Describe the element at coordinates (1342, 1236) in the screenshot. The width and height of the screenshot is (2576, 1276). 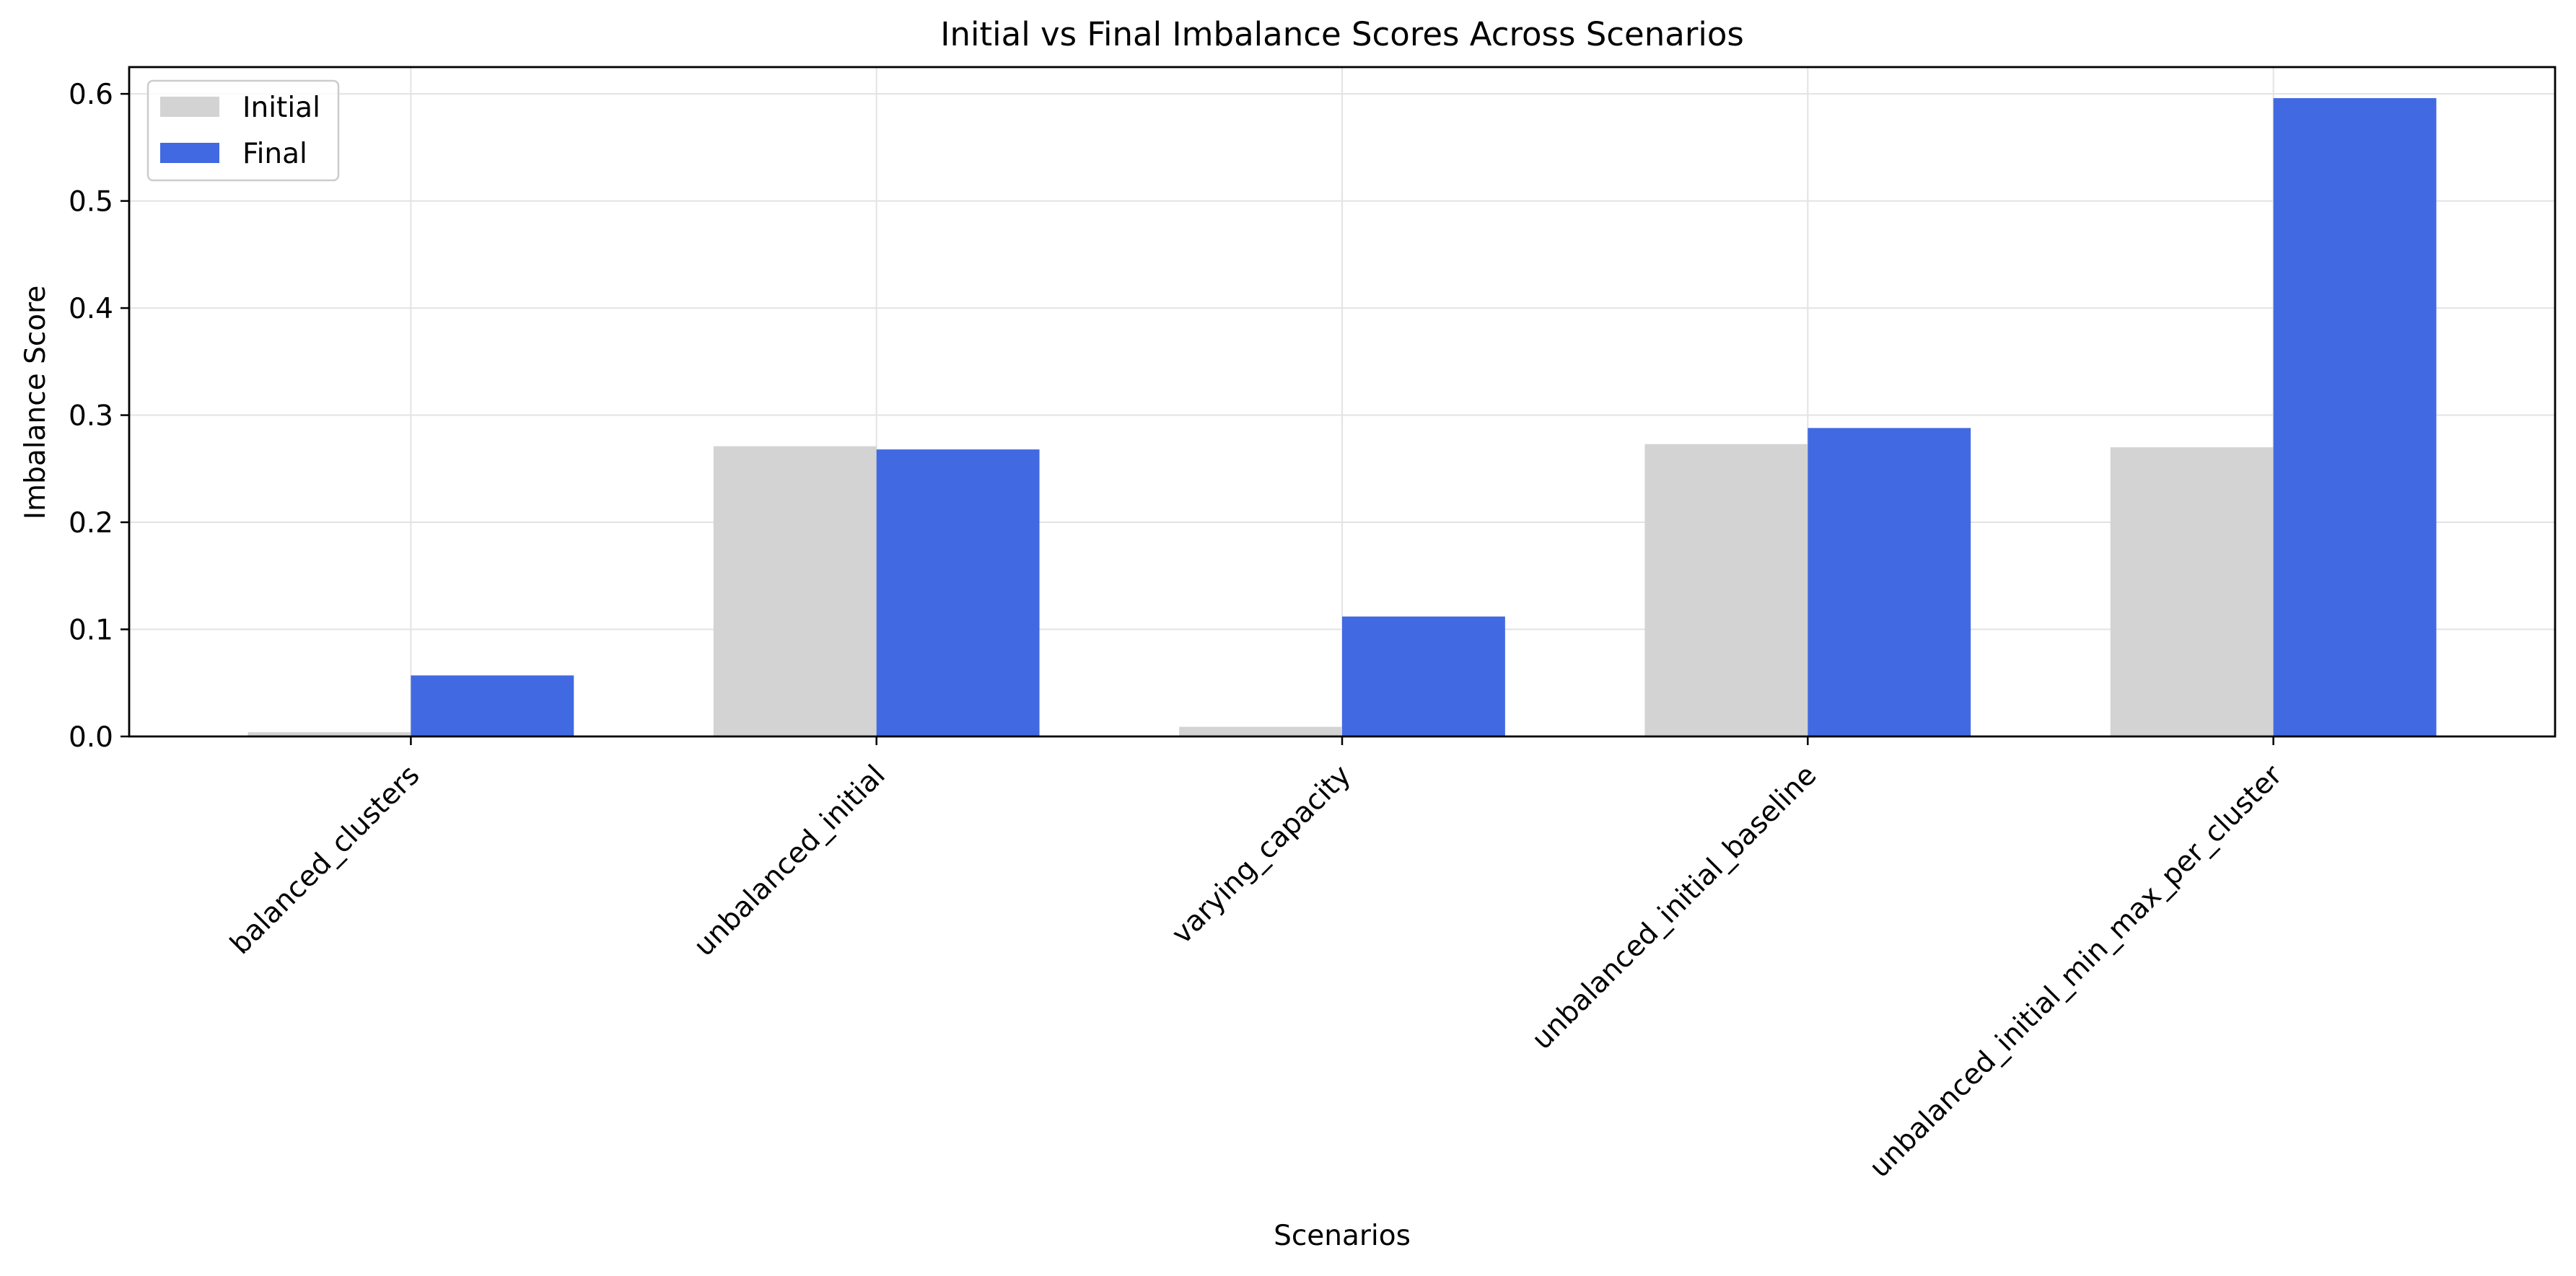
I see `x-axis-label: Scenarios` at that location.